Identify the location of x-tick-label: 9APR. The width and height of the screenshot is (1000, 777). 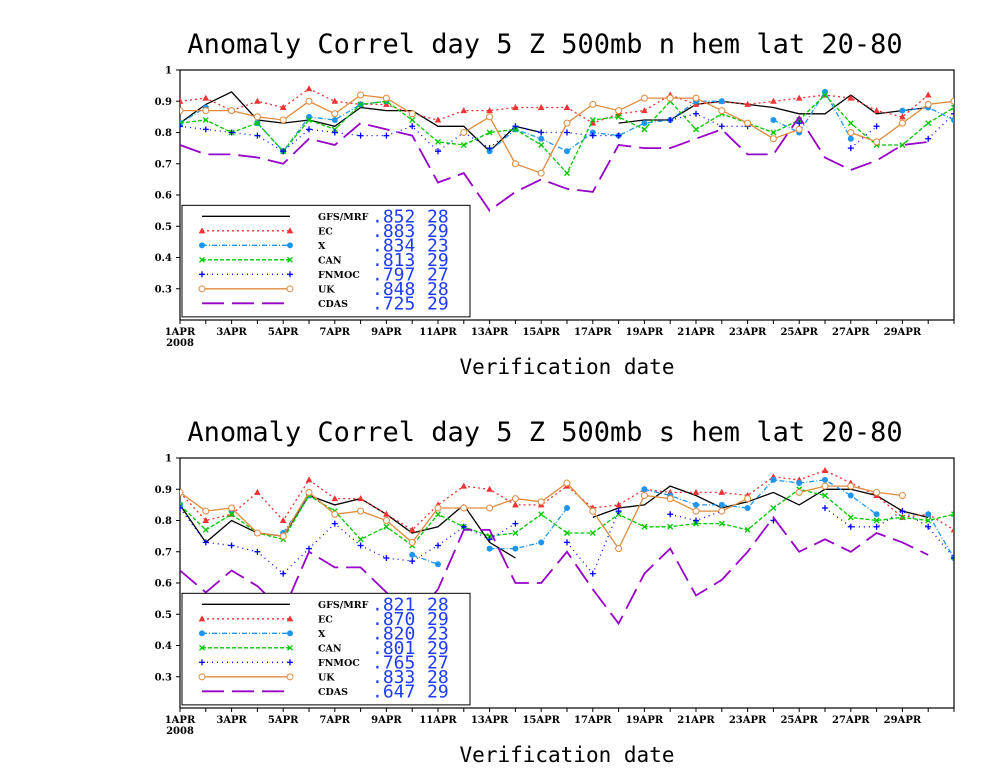
(386, 720).